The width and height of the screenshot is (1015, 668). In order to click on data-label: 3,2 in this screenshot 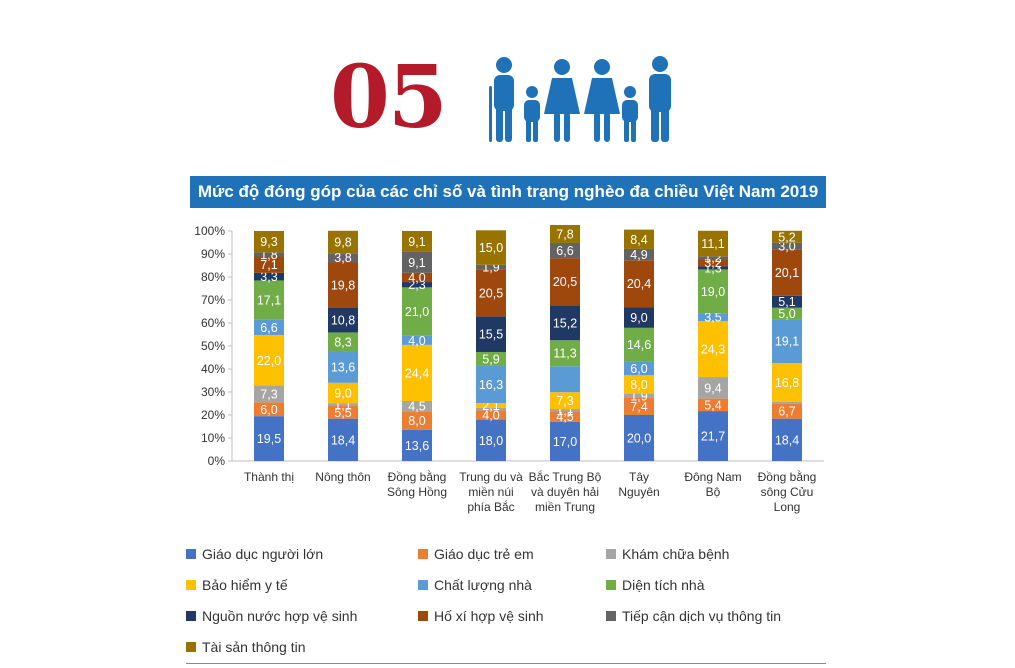, I will do `click(712, 263)`.